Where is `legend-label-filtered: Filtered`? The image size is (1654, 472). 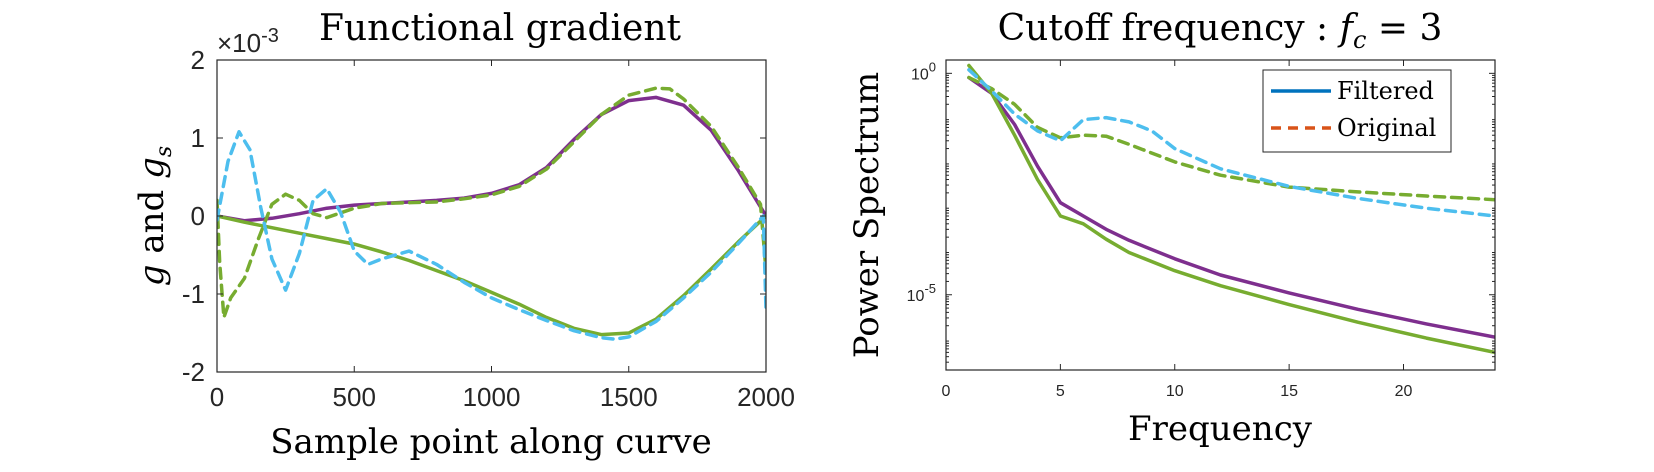 legend-label-filtered: Filtered is located at coordinates (1385, 91).